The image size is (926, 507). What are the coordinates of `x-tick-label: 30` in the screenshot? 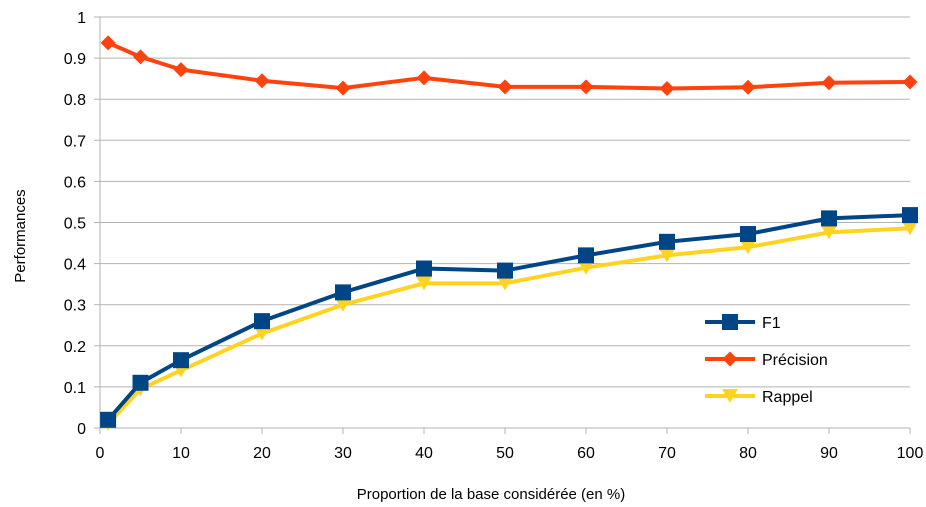 It's located at (343, 453).